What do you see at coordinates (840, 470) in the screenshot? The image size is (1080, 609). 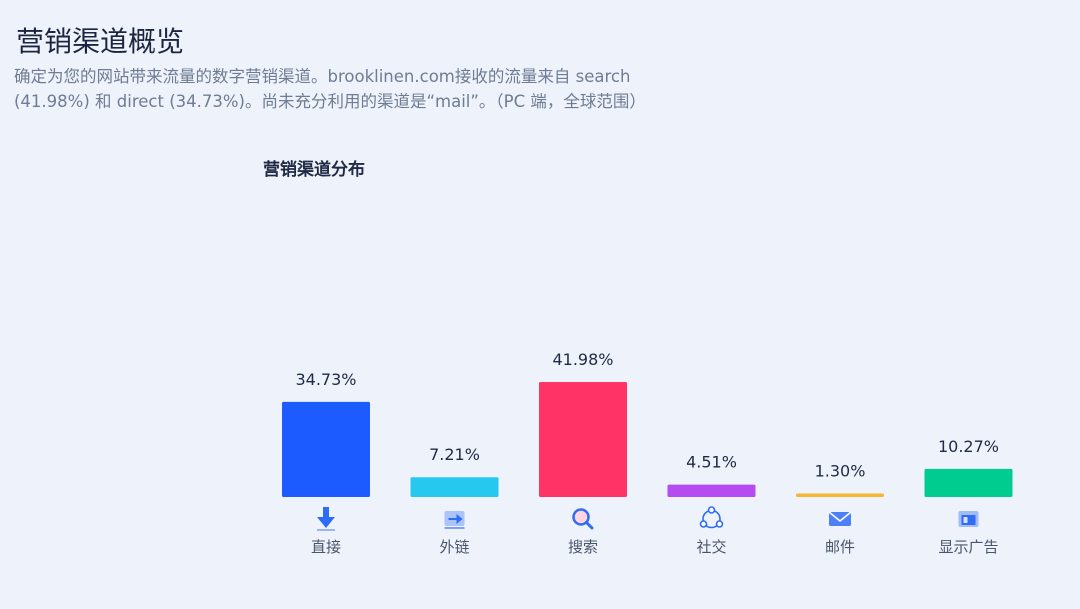 I see `bar-value-label: 1.30%` at bounding box center [840, 470].